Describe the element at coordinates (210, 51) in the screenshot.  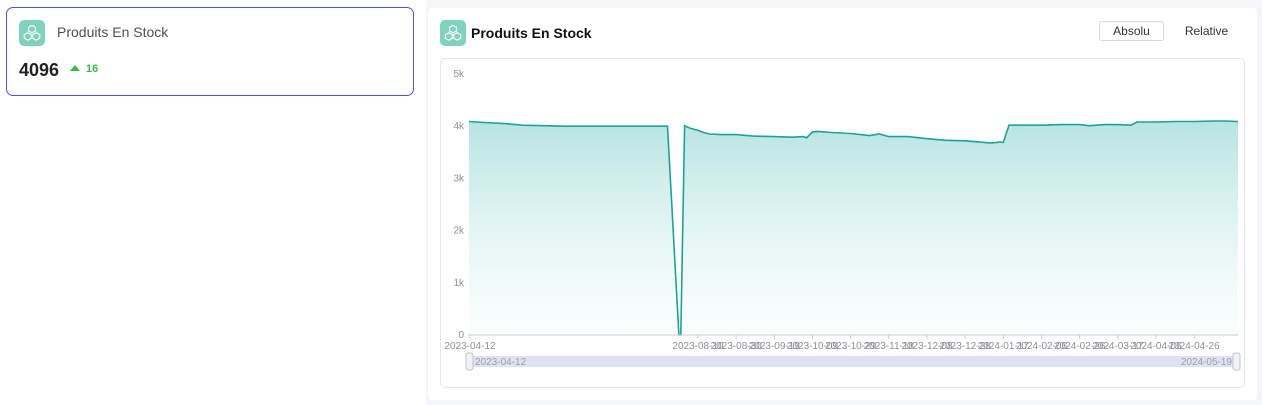
I see `kpi-card-stock: Produits En Stock 4096 16` at that location.